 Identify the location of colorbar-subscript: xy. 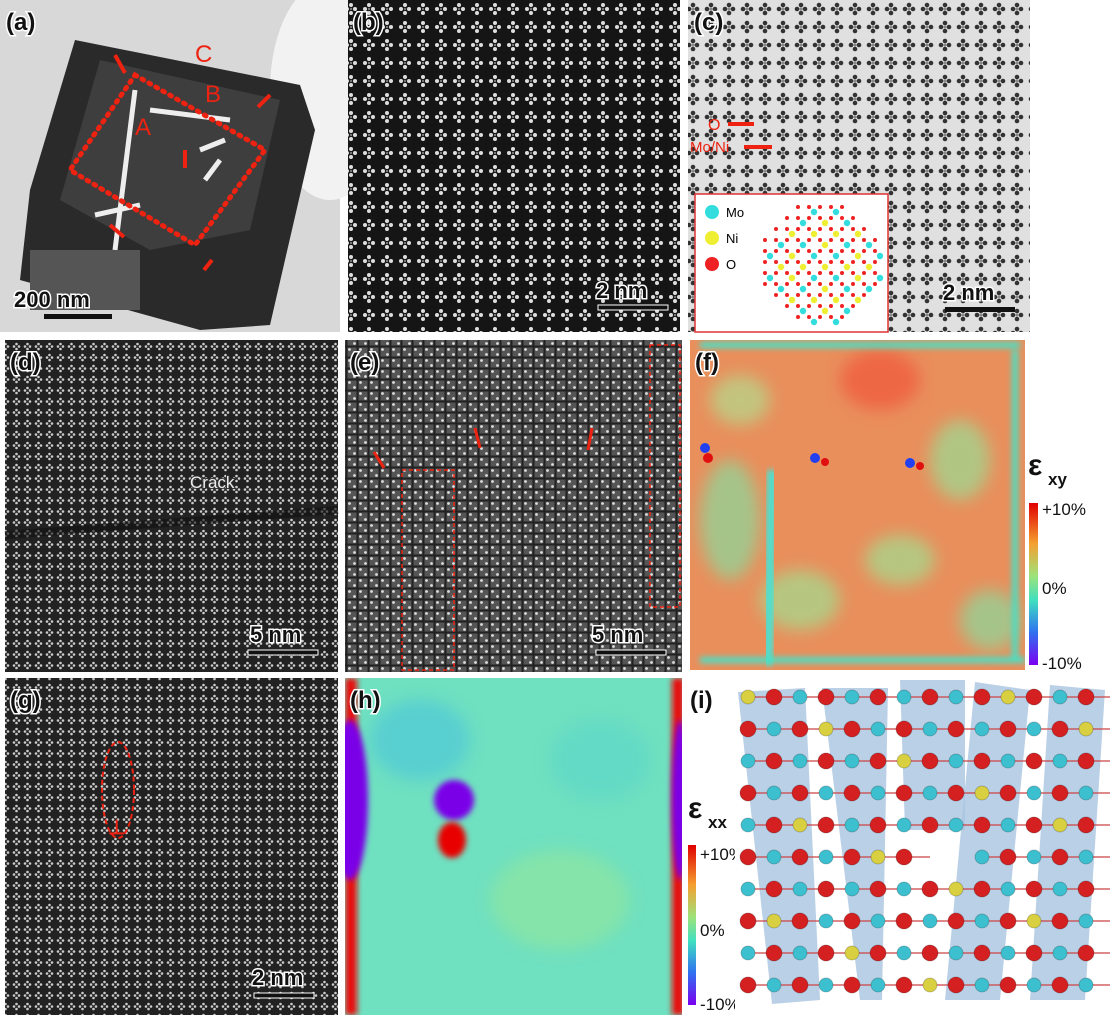
(1057, 479).